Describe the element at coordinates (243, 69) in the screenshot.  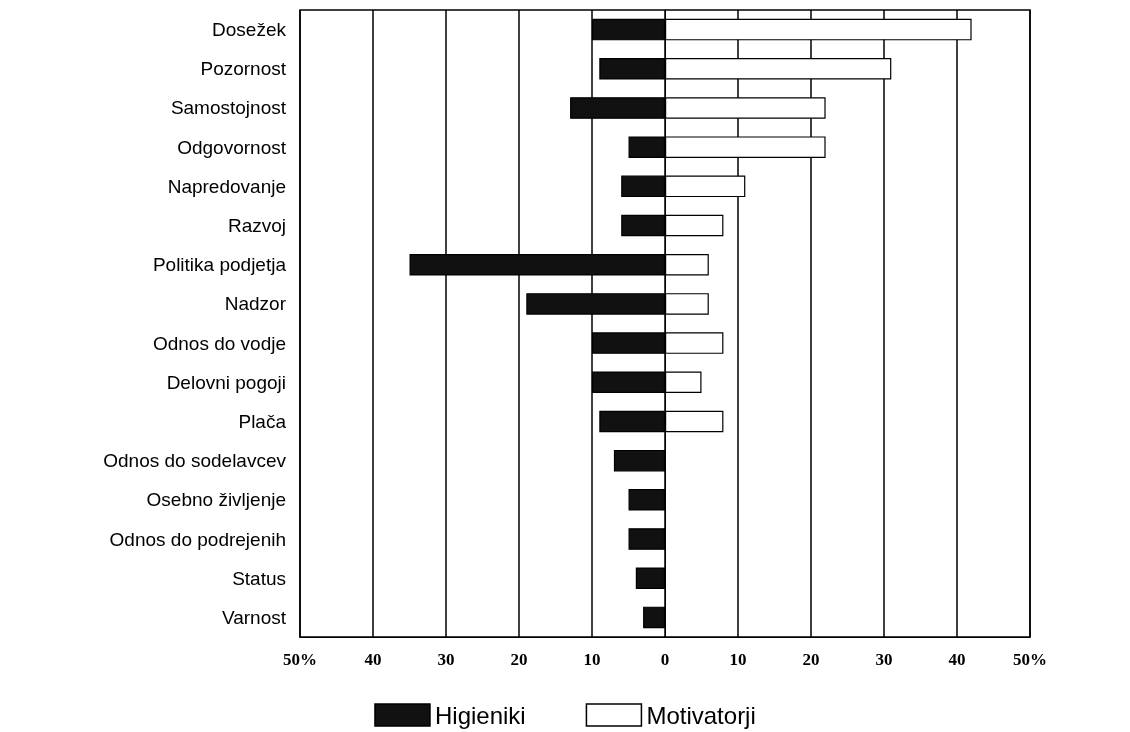
I see `y-tick-label: Pozornost` at that location.